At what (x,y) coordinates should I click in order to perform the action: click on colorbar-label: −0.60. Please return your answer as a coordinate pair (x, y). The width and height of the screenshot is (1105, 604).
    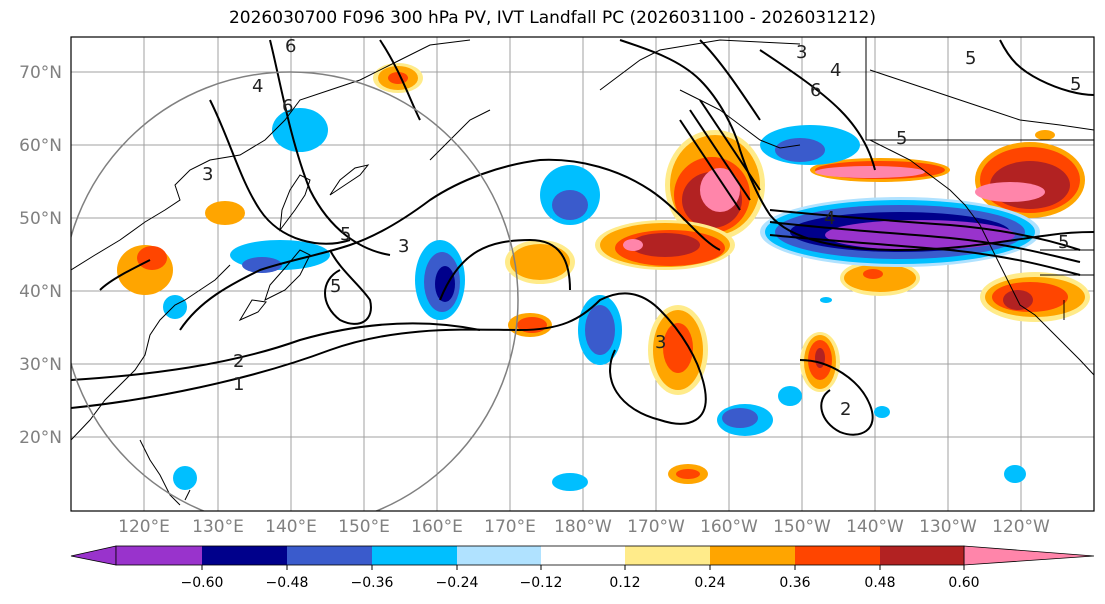
    Looking at the image, I should click on (202, 583).